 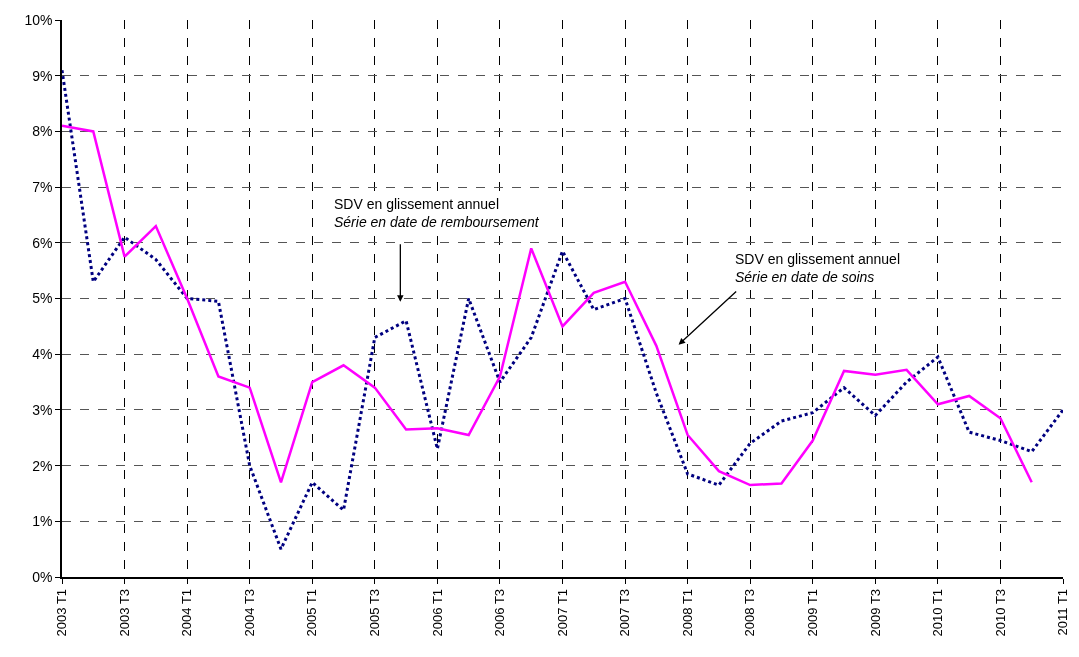 What do you see at coordinates (875, 612) in the screenshot?
I see `x-tick-label: 2009 T3` at bounding box center [875, 612].